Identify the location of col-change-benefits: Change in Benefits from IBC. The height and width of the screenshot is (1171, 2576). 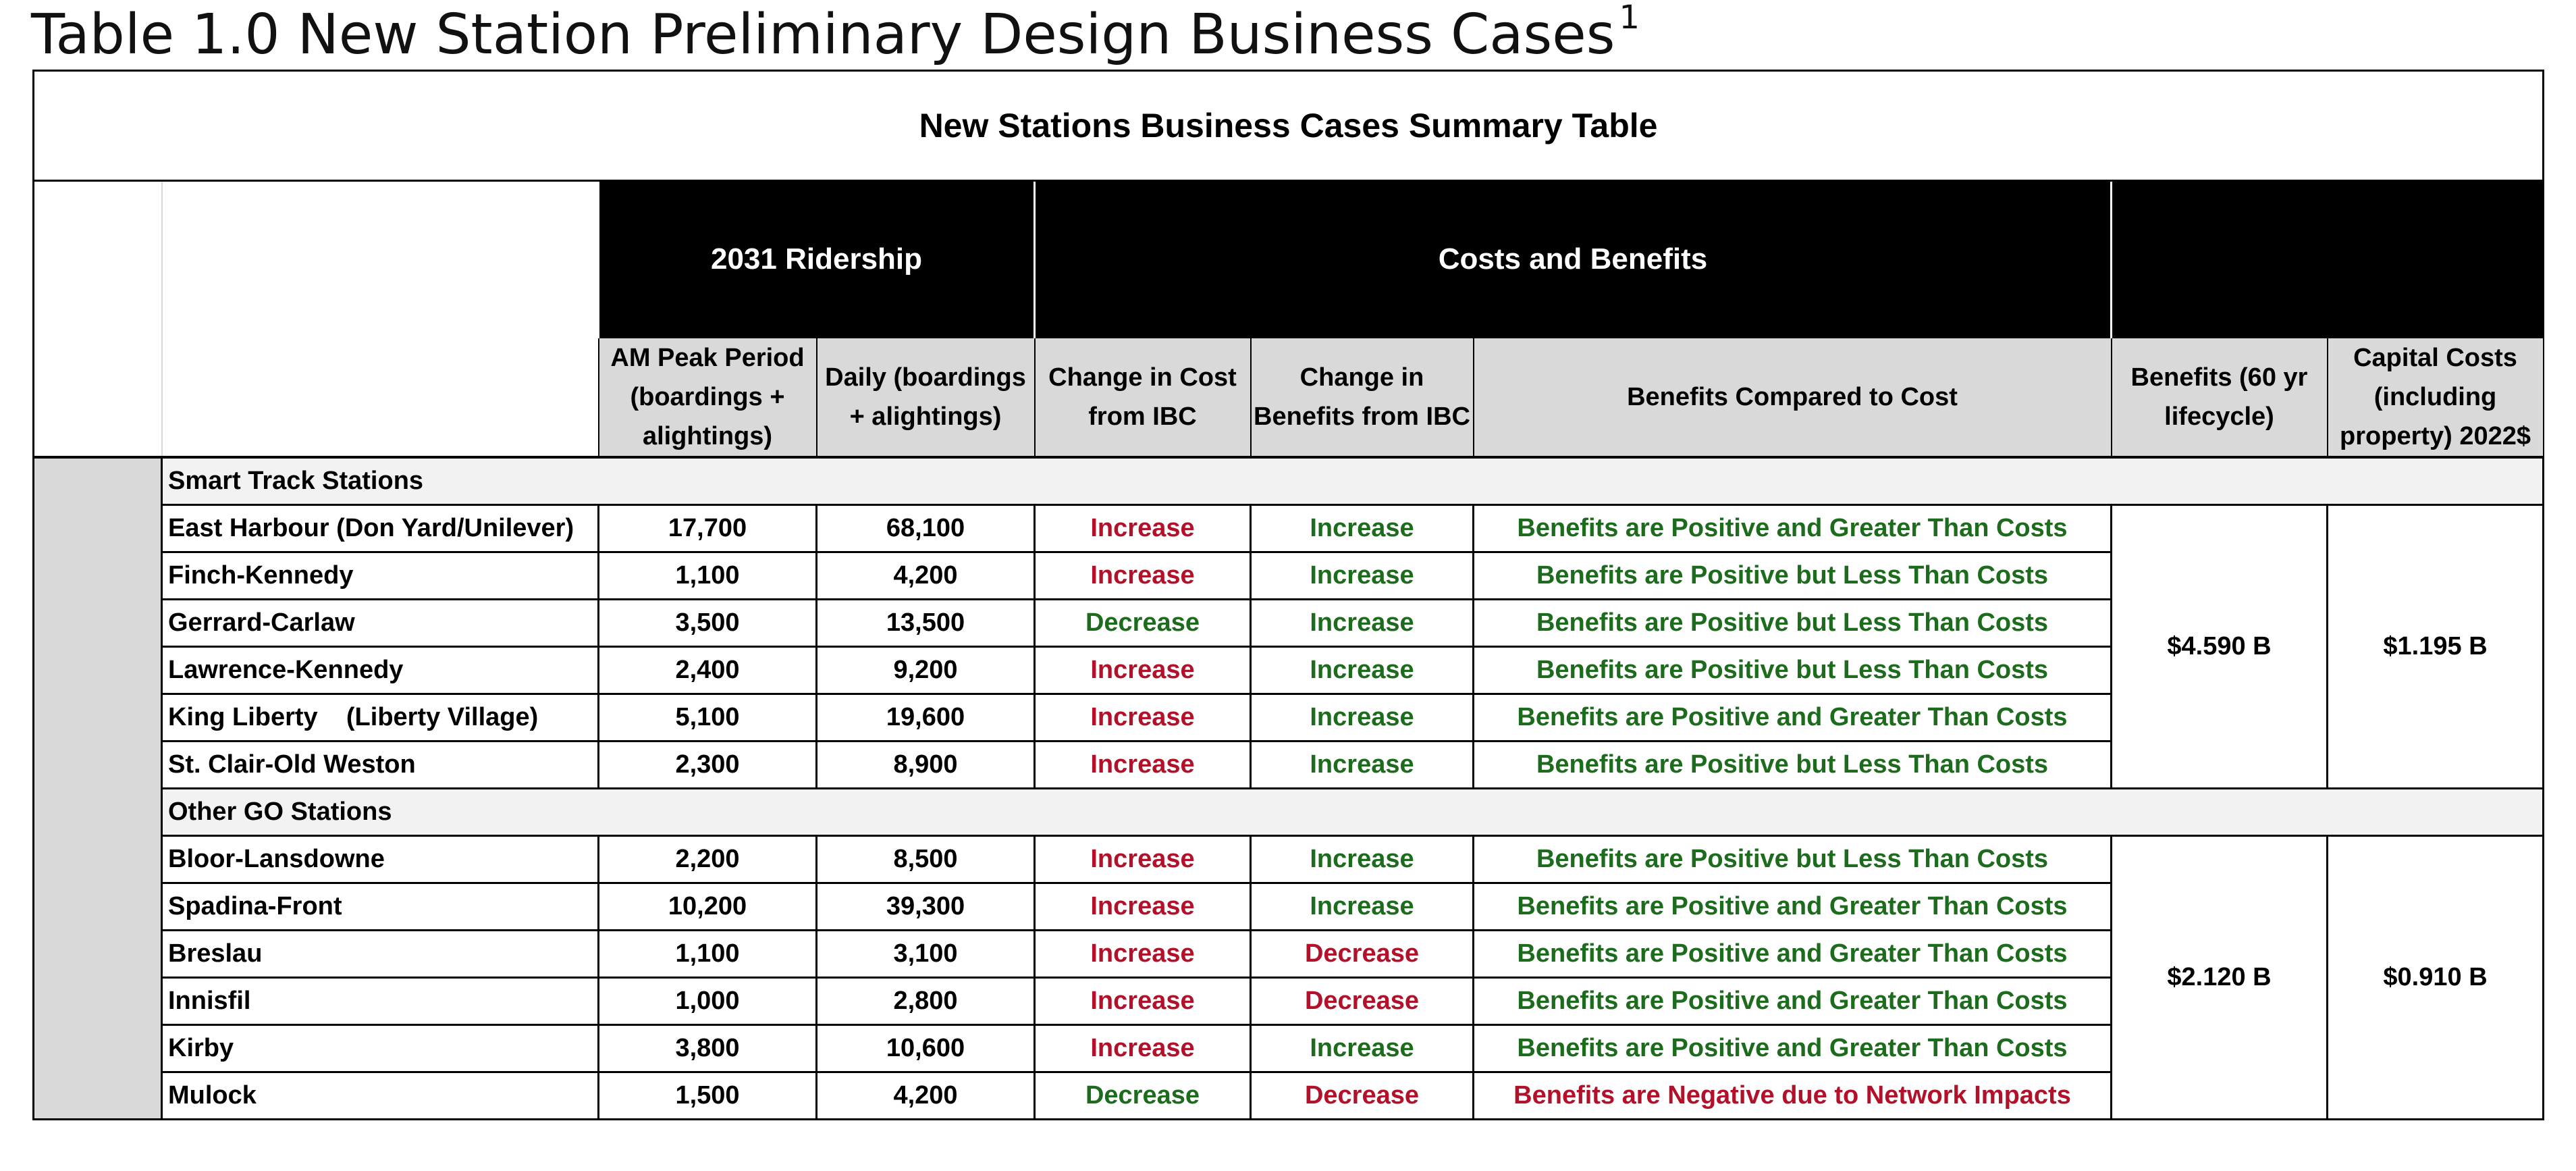
(1362, 398).